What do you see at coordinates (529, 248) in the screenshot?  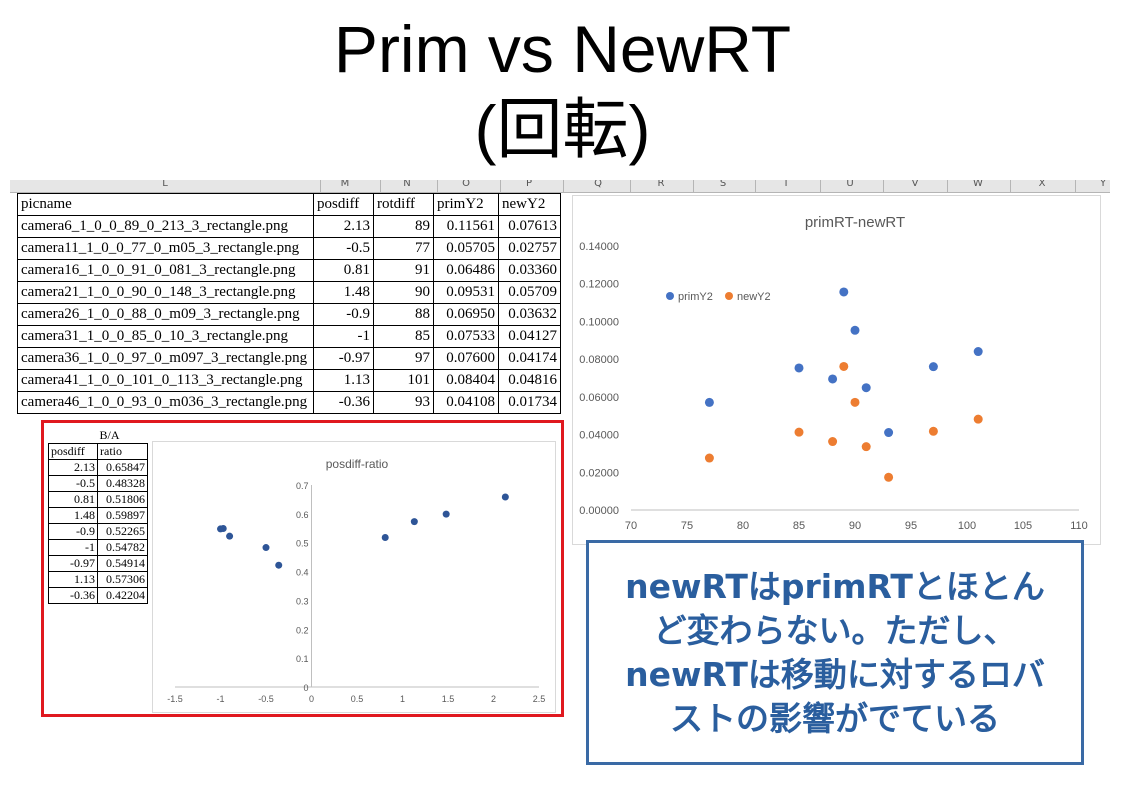 I see `table-cell: 0.02757` at bounding box center [529, 248].